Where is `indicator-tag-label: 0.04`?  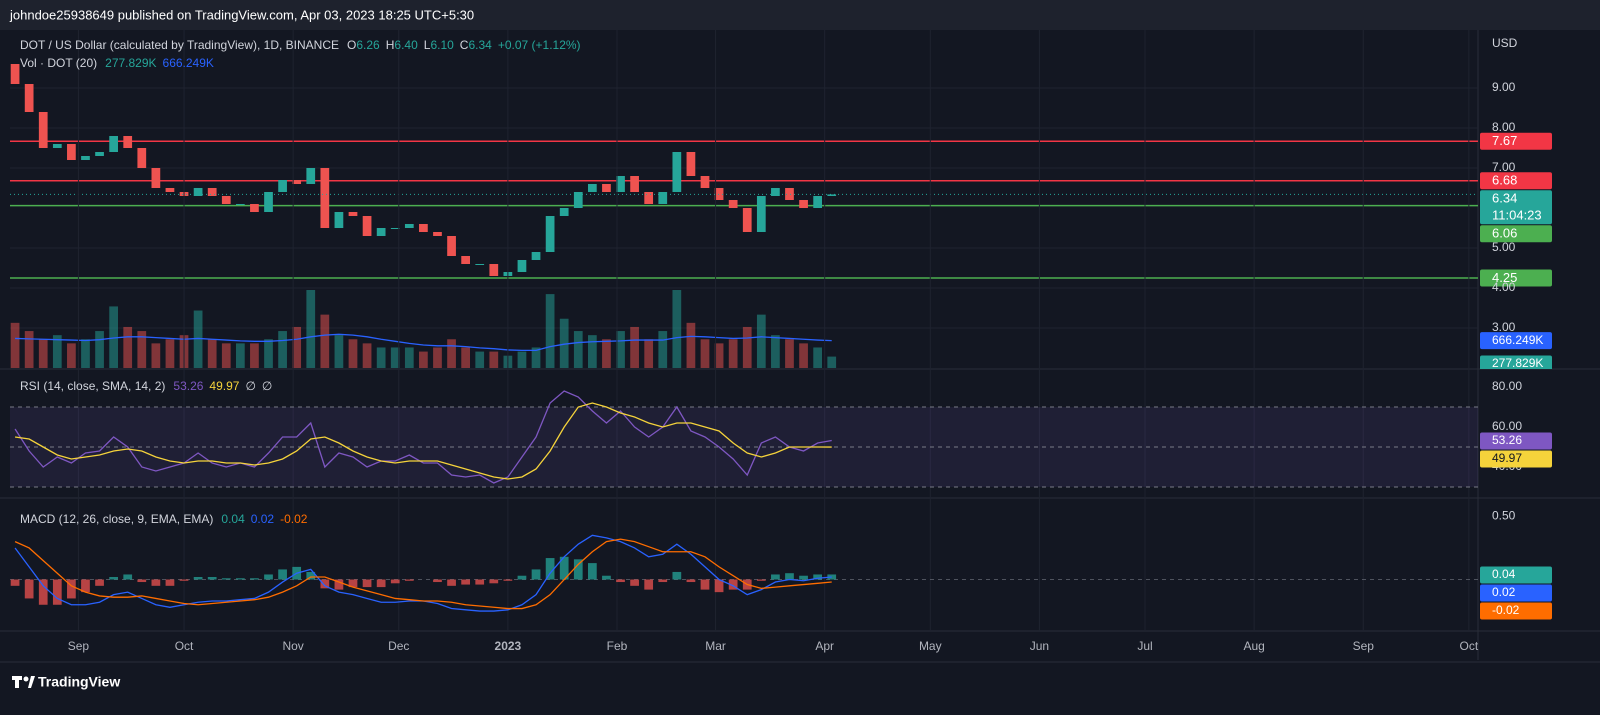 indicator-tag-label: 0.04 is located at coordinates (1504, 574).